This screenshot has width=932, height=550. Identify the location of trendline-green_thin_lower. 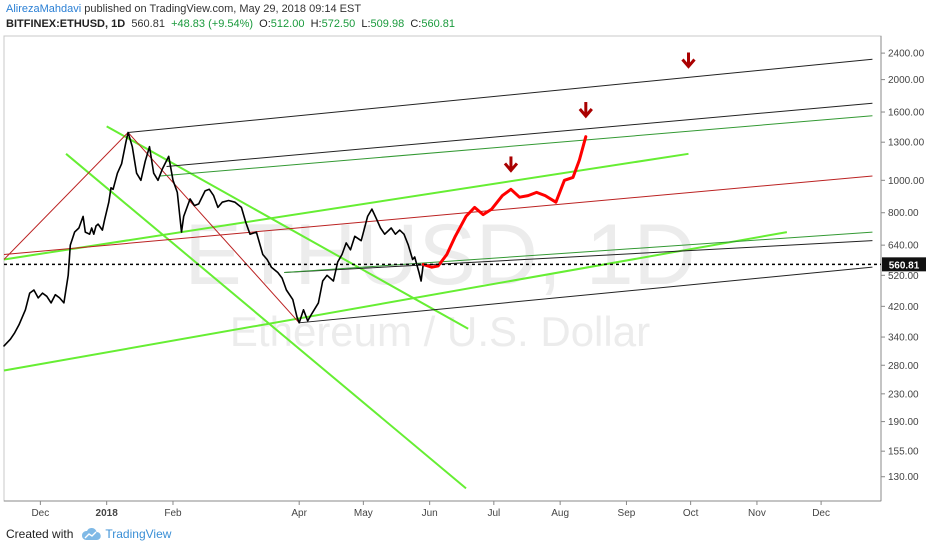
(578, 252).